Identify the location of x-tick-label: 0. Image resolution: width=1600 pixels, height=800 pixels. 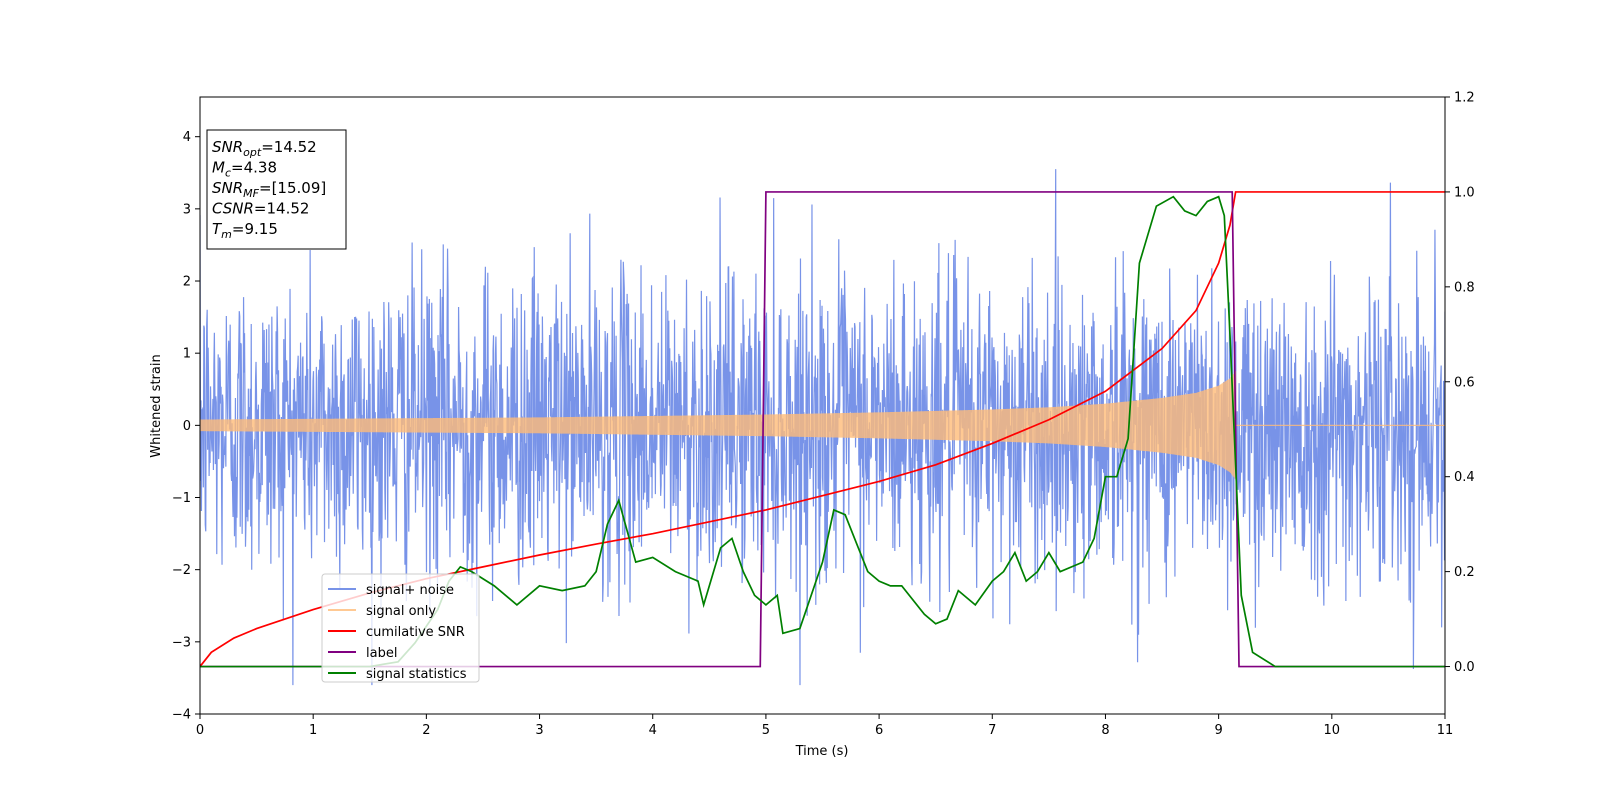
(200, 730).